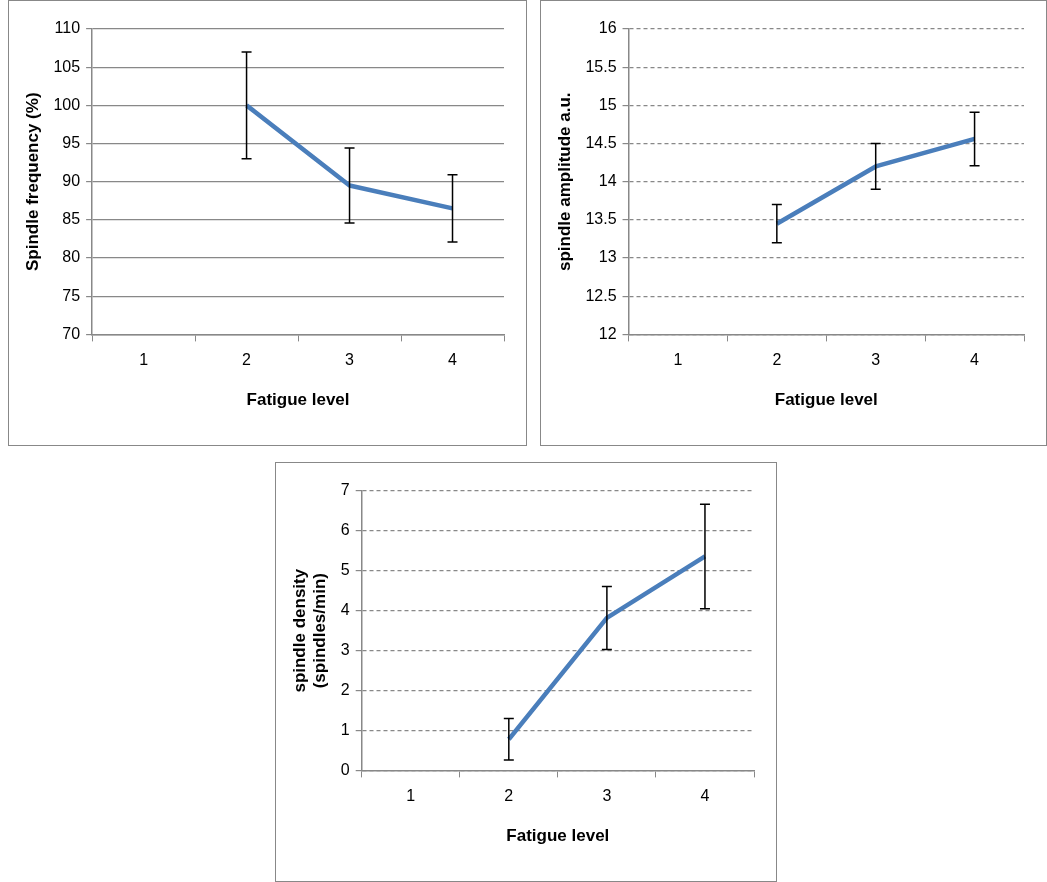 This screenshot has width=1047, height=882. Describe the element at coordinates (345, 689) in the screenshot. I see `y-tick-label: 2` at that location.